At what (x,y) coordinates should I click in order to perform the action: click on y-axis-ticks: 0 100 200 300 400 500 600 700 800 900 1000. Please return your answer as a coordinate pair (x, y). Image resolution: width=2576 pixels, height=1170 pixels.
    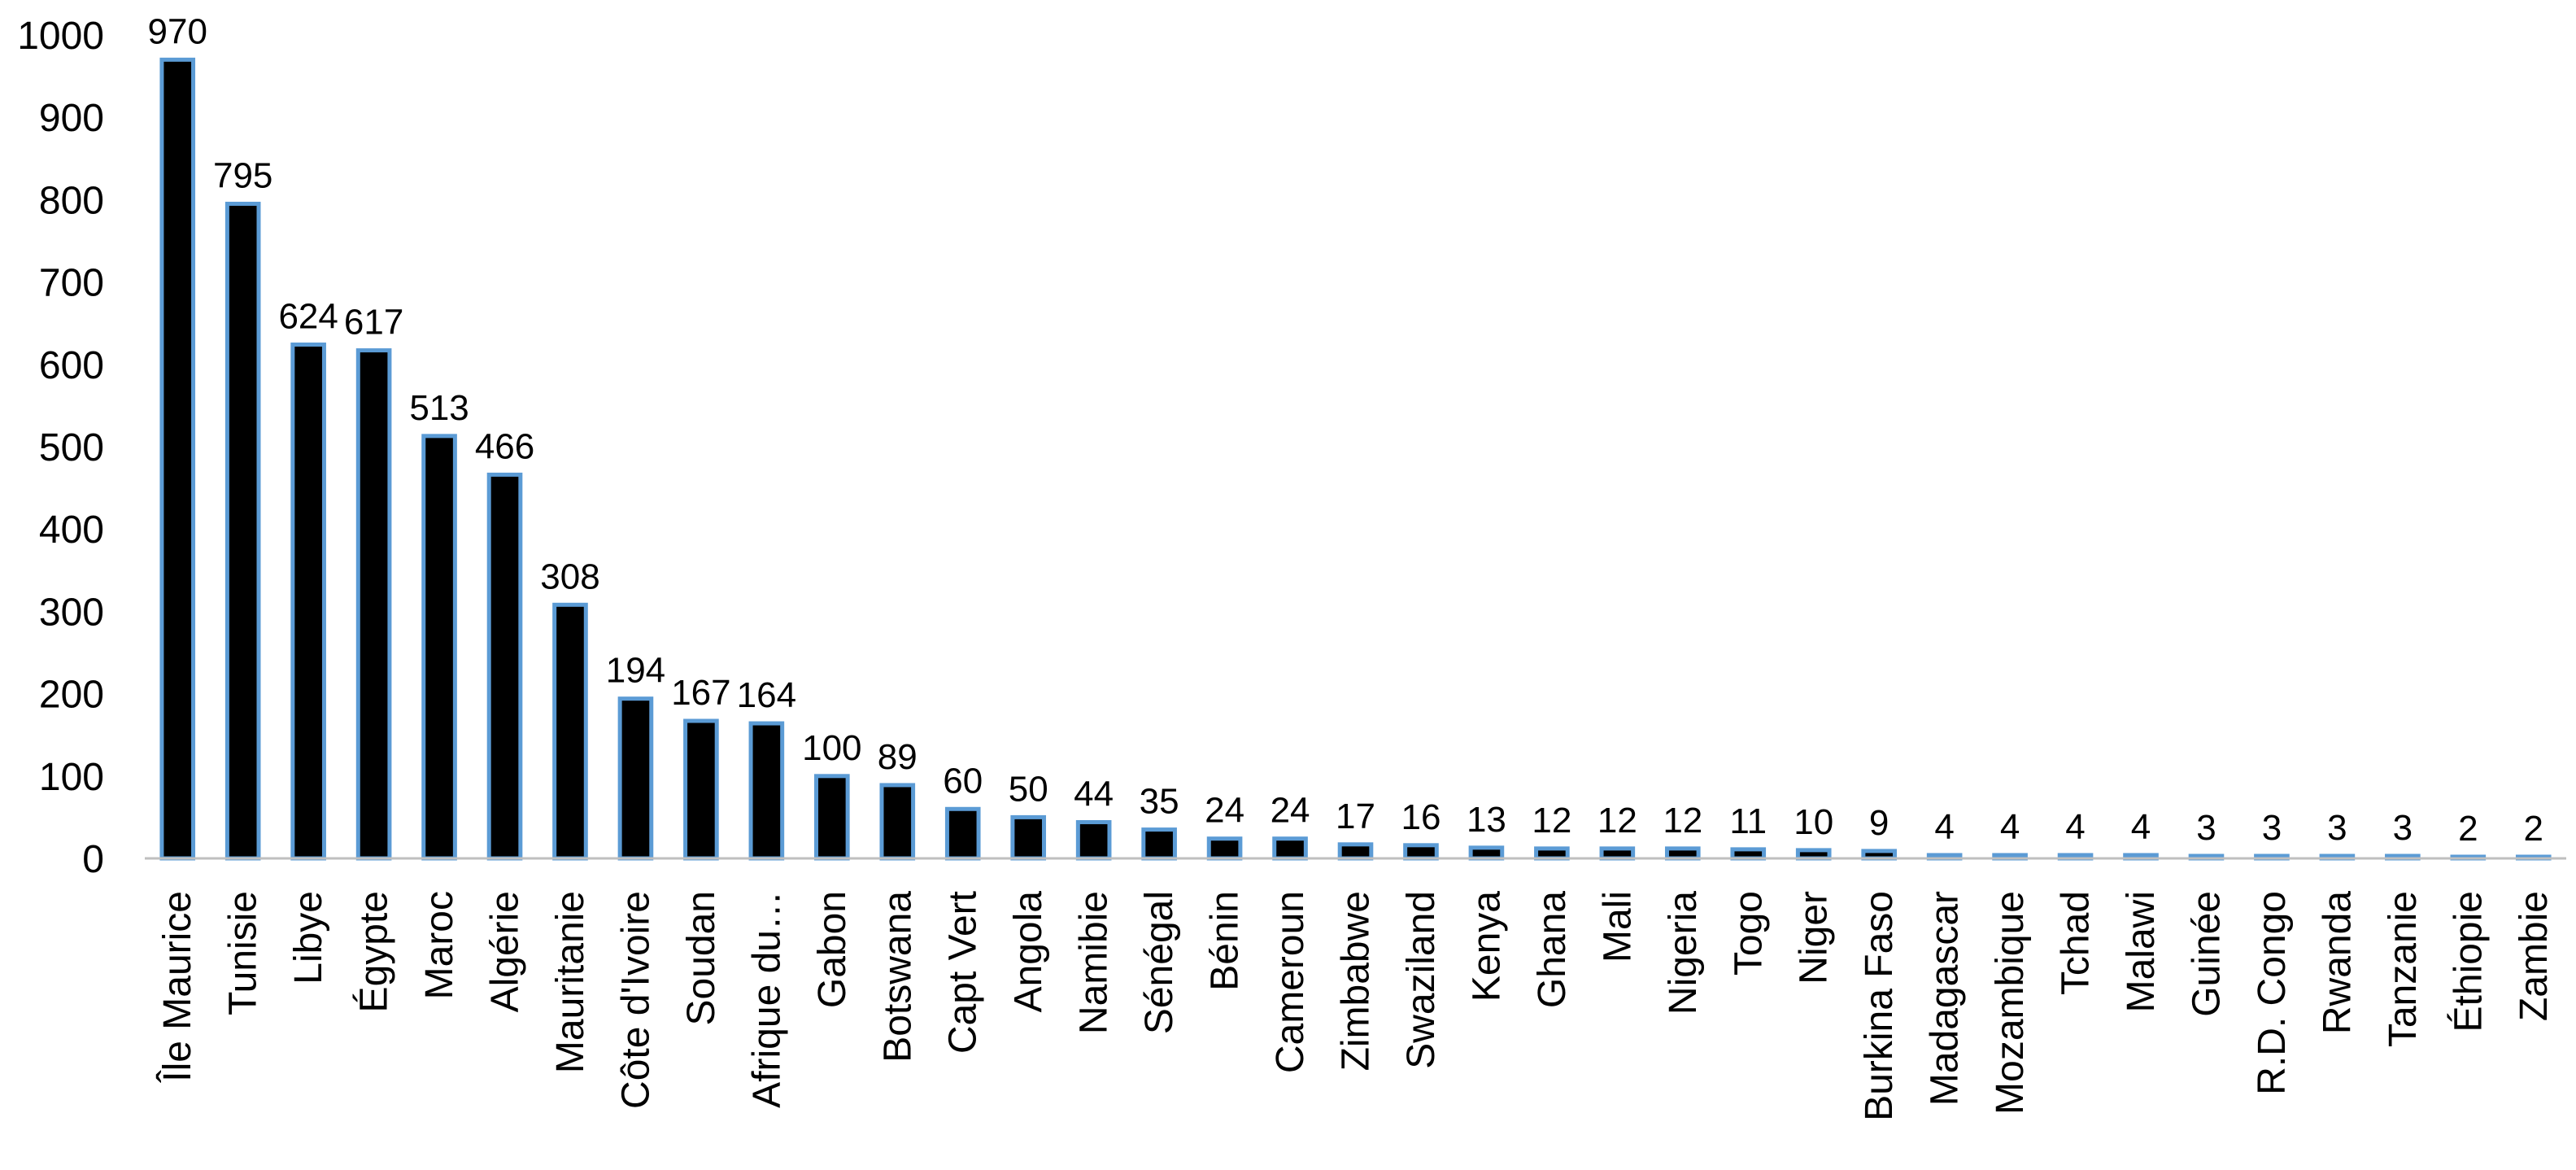
    Looking at the image, I should click on (60, 448).